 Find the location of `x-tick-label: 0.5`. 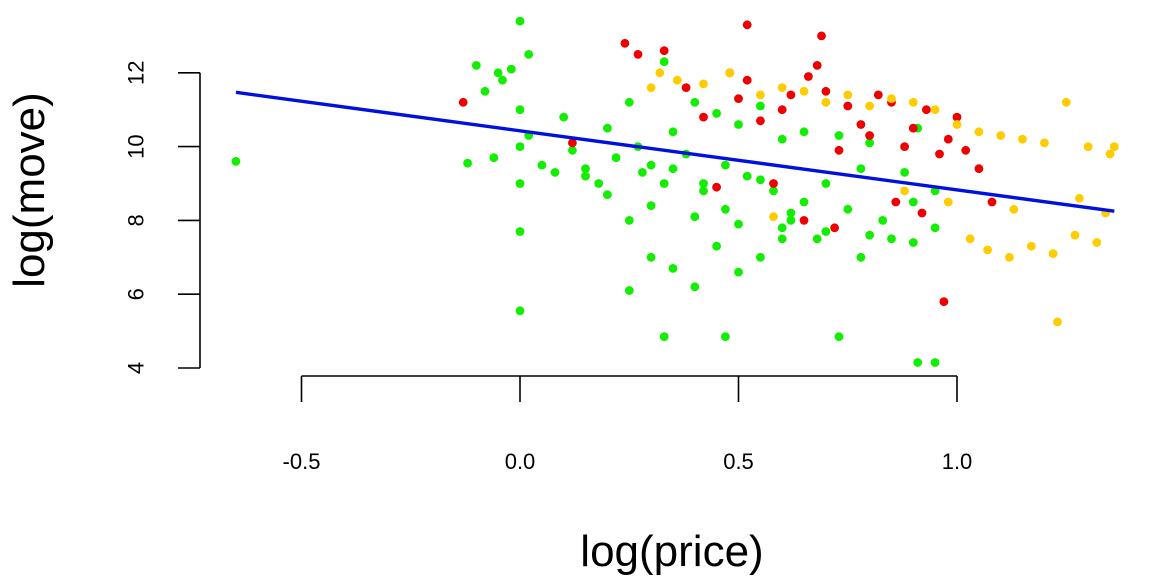

x-tick-label: 0.5 is located at coordinates (738, 461).